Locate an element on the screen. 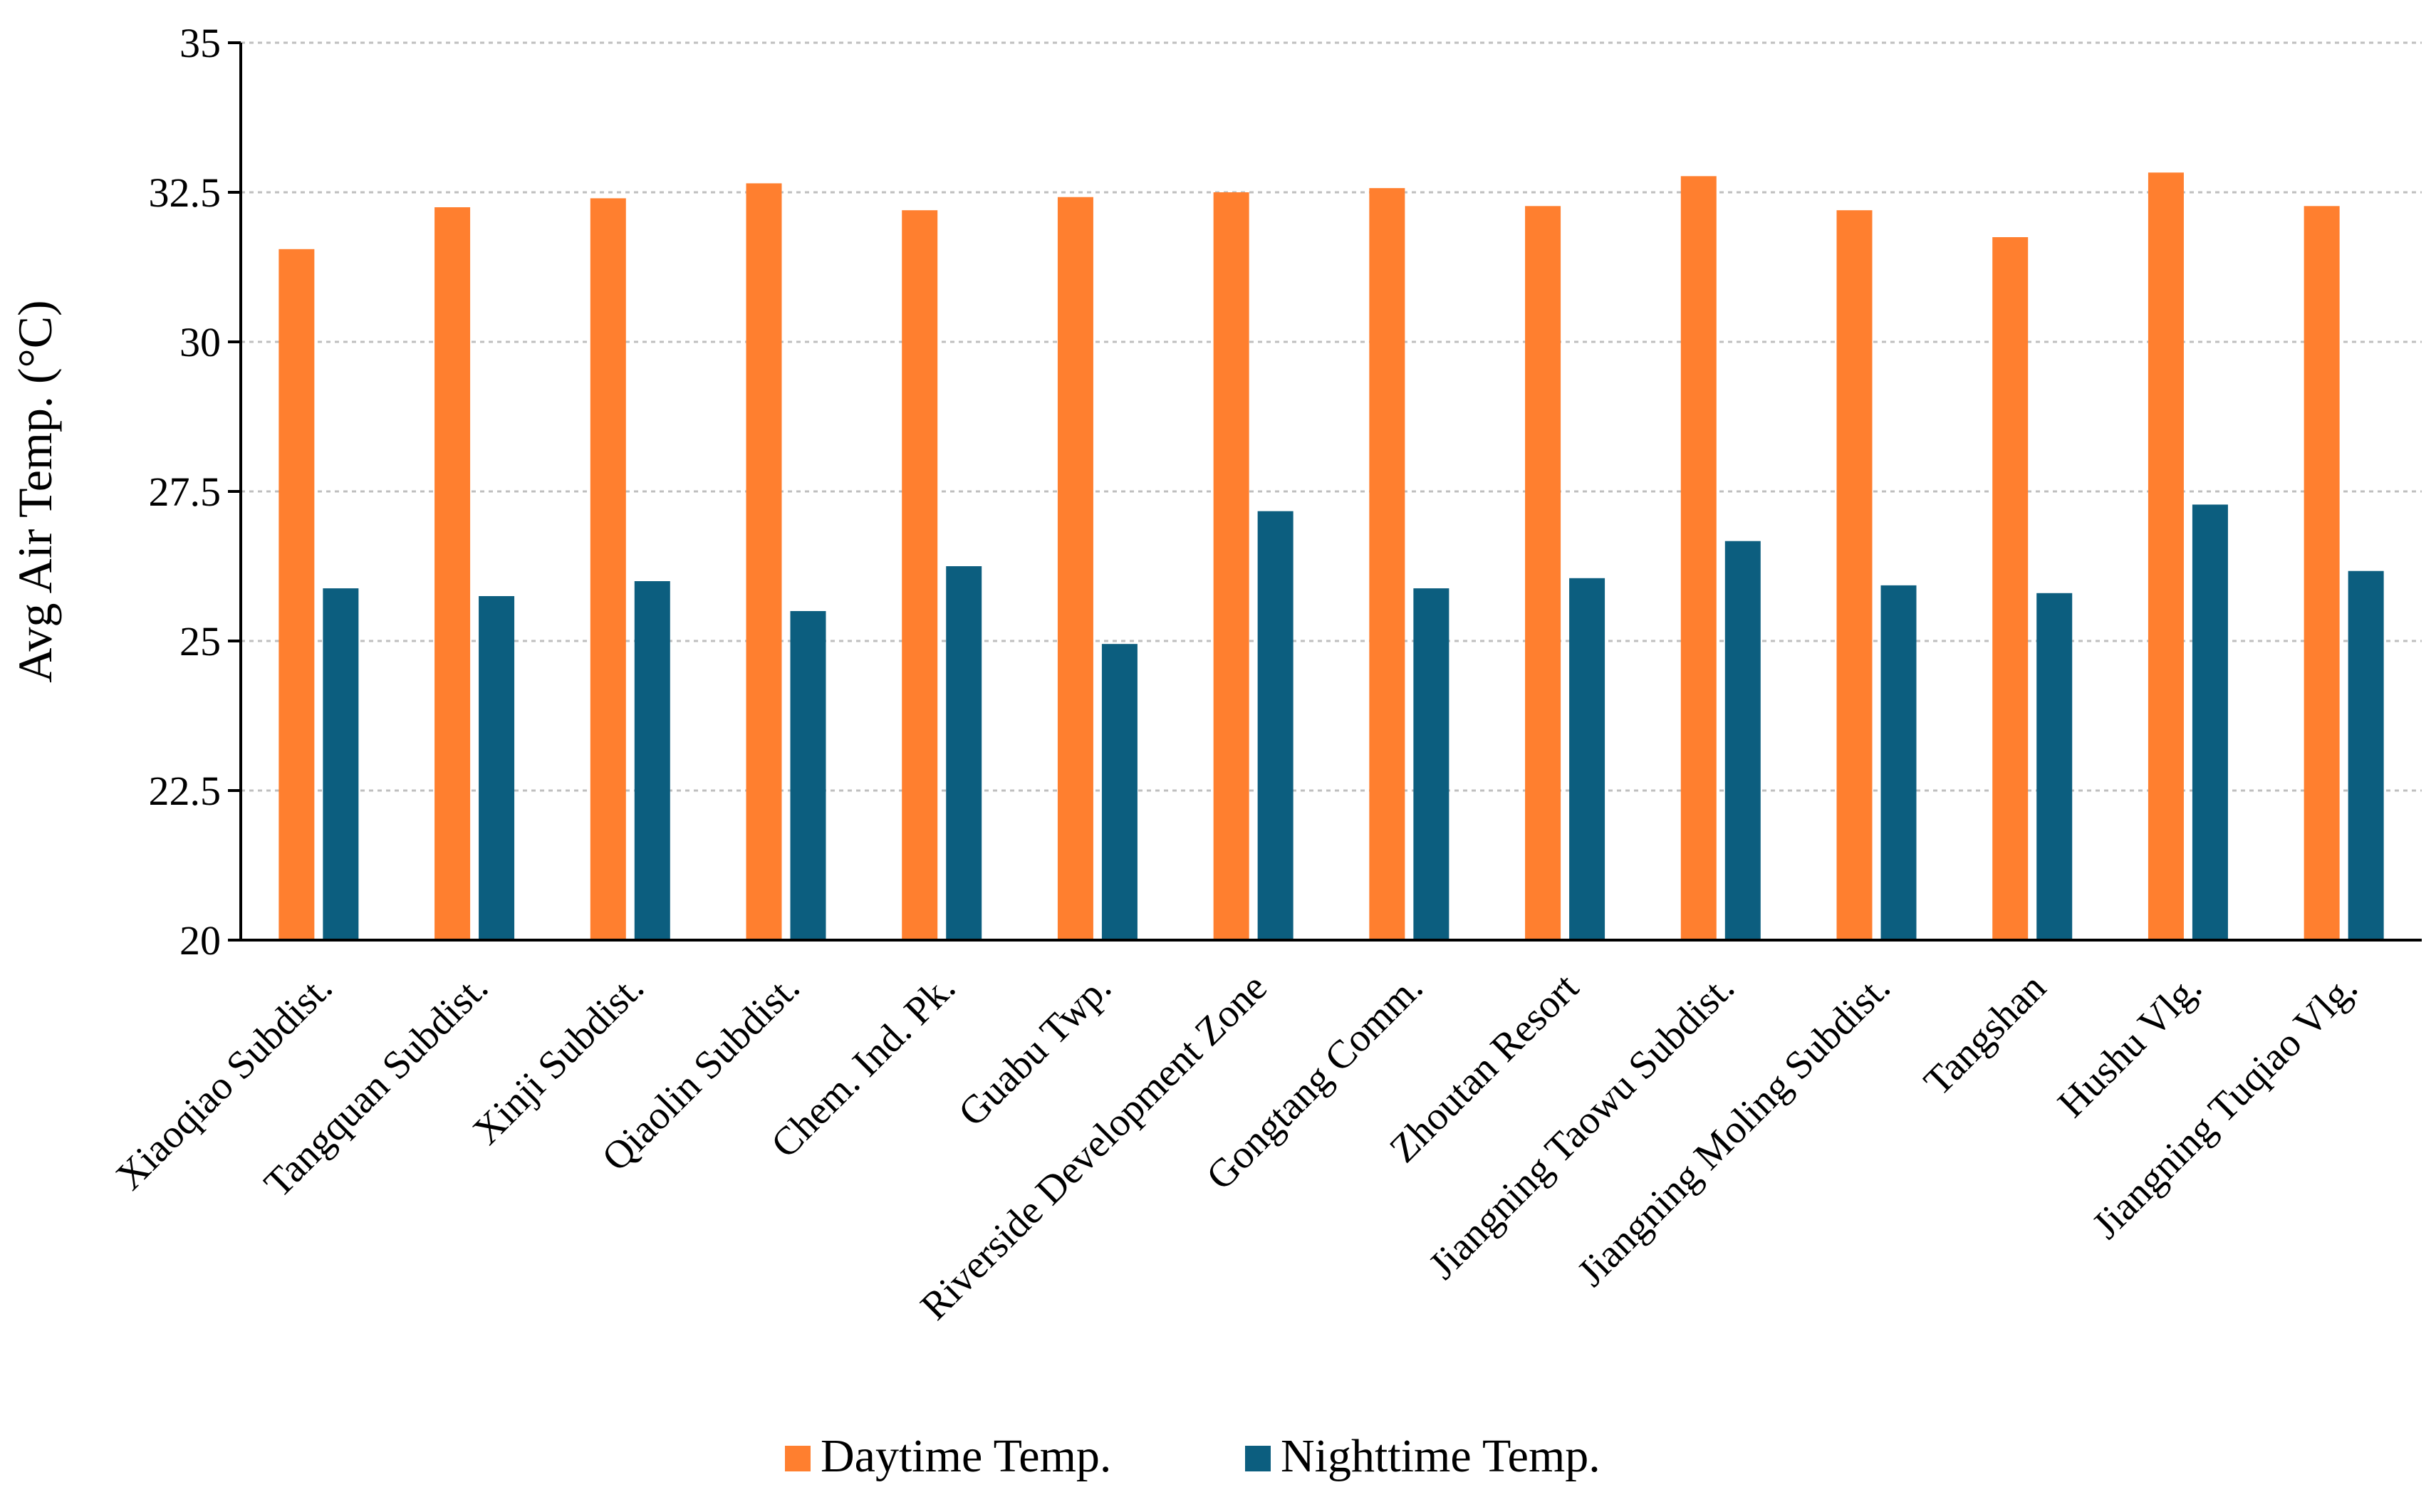  x-tick-label: Jiangning Taowu Subdist. is located at coordinates (1581, 1126).